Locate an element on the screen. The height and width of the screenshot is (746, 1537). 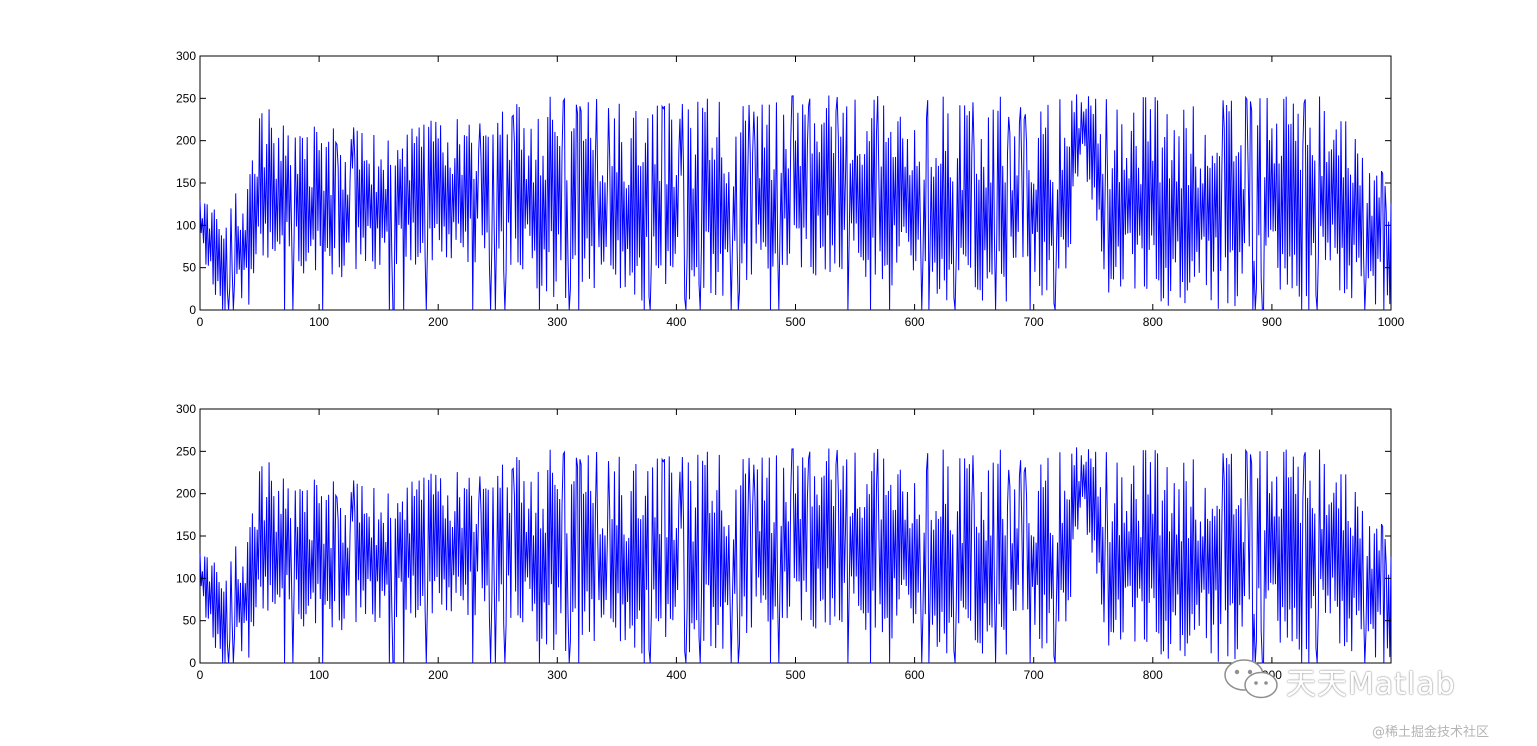
source-credit: @稀土掘金技术社区 is located at coordinates (1431, 732).